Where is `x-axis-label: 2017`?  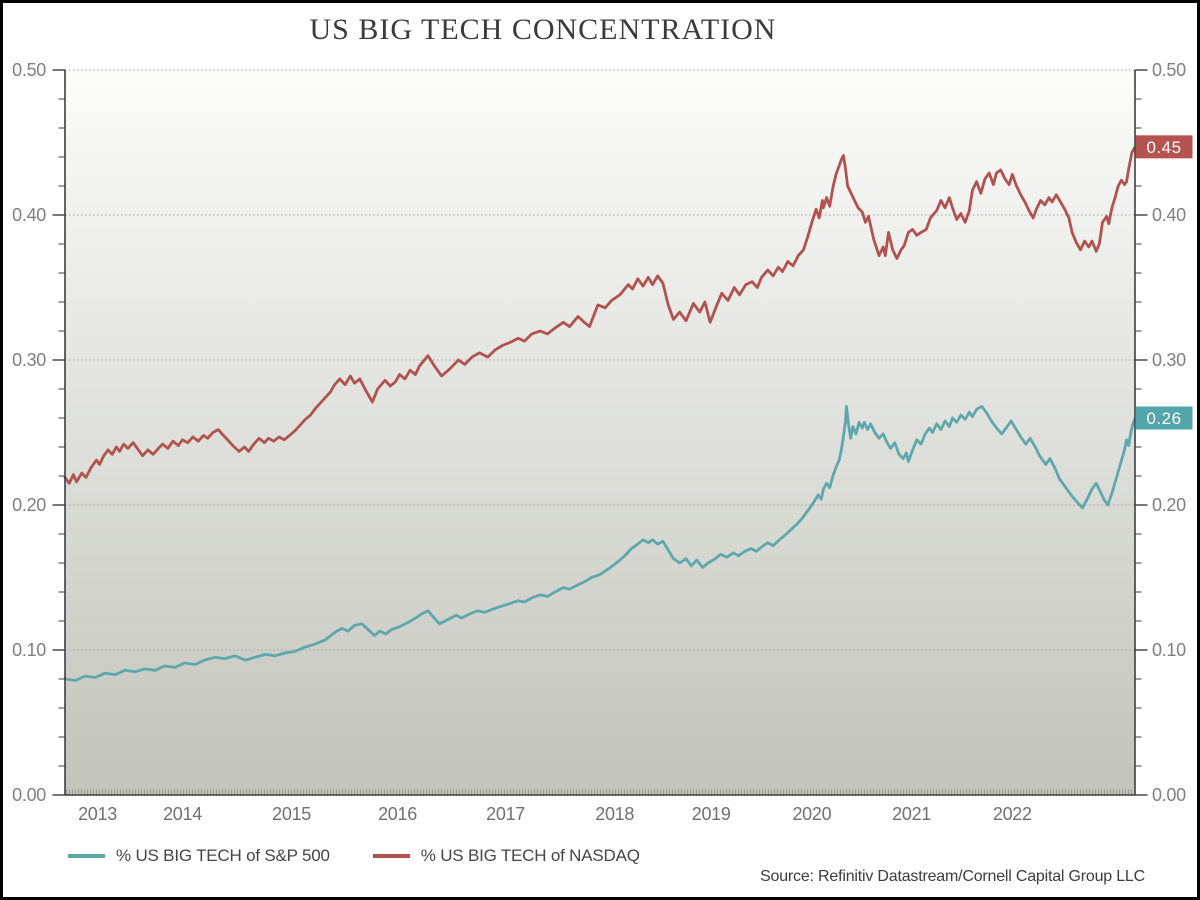
x-axis-label: 2017 is located at coordinates (505, 814).